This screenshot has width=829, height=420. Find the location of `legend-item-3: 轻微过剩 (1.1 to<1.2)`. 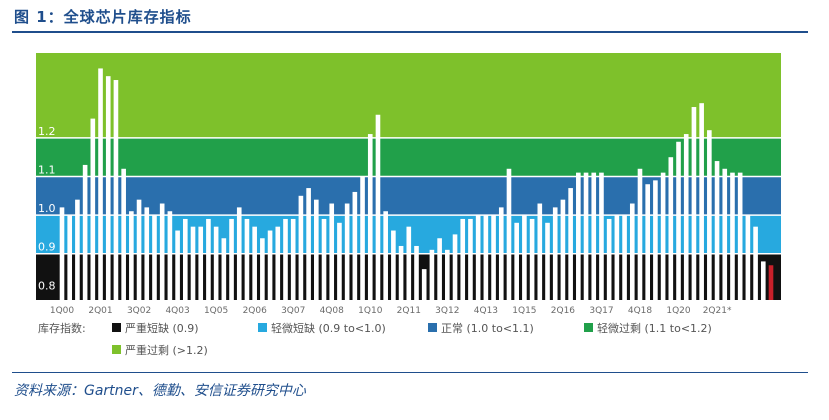

legend-item-3: 轻微过剩 (1.1 to<1.2) is located at coordinates (654, 328).